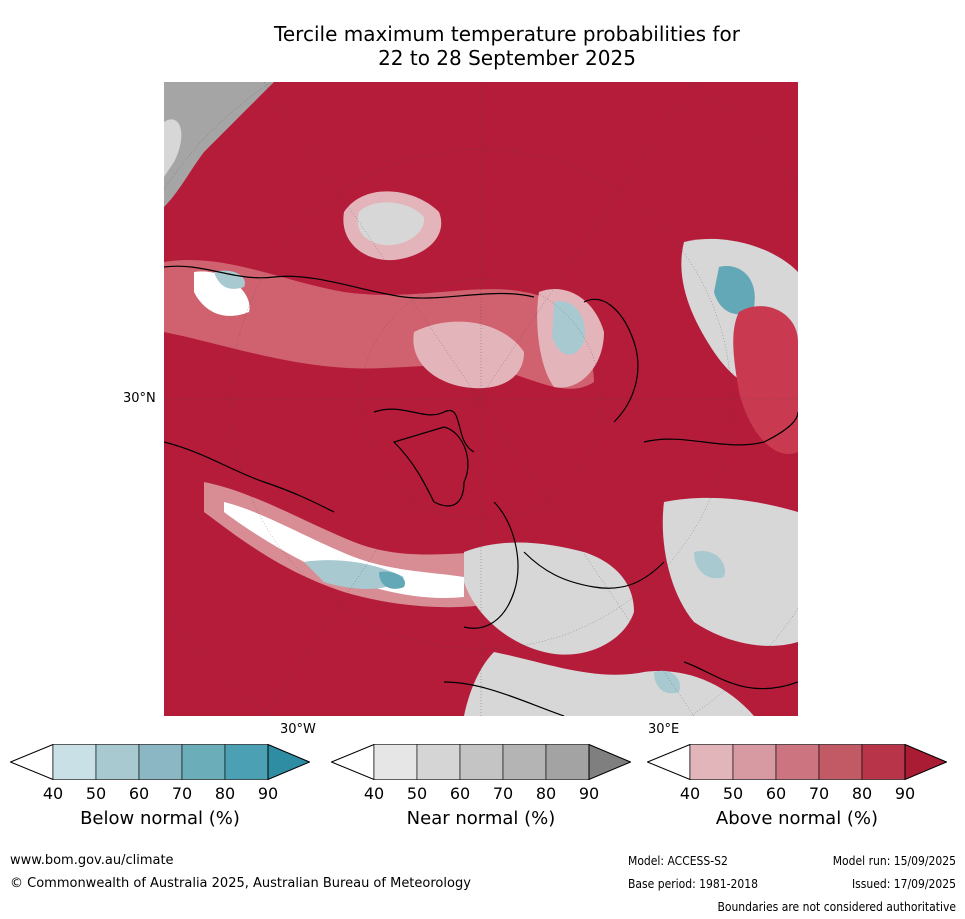 This screenshot has width=965, height=919. What do you see at coordinates (344, 550) in the screenshot?
I see `region-white-pacific-band-core` at bounding box center [344, 550].